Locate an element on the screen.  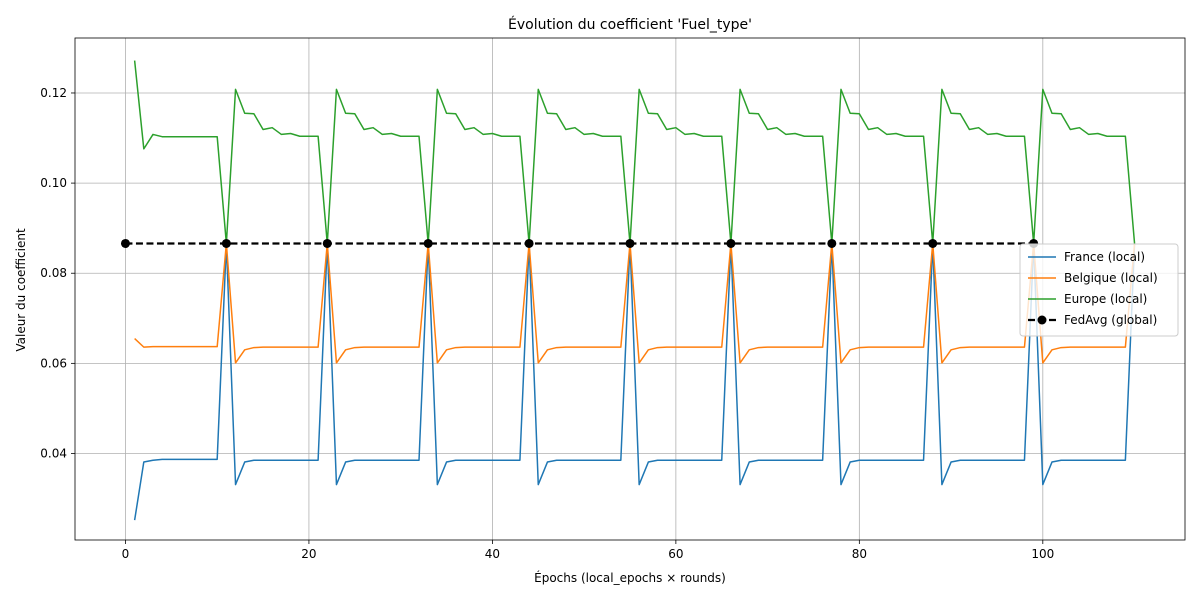
y-tick-label: 0.10 is located at coordinates (53, 183).